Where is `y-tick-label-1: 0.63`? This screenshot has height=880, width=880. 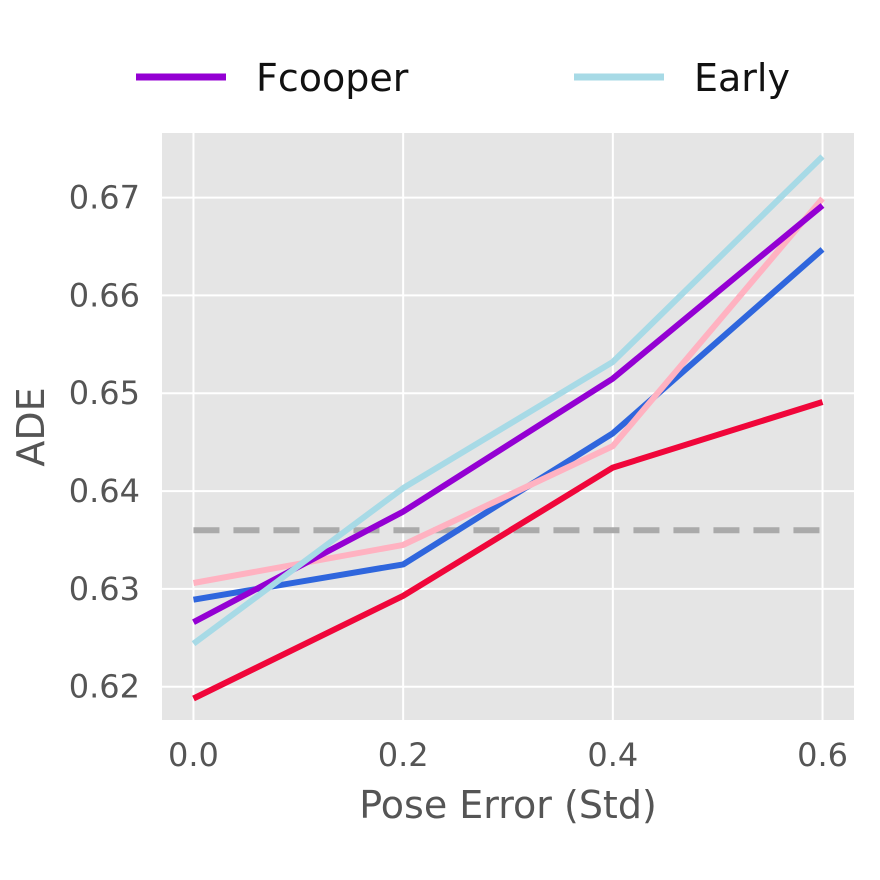
y-tick-label-1: 0.63 is located at coordinates (104, 589).